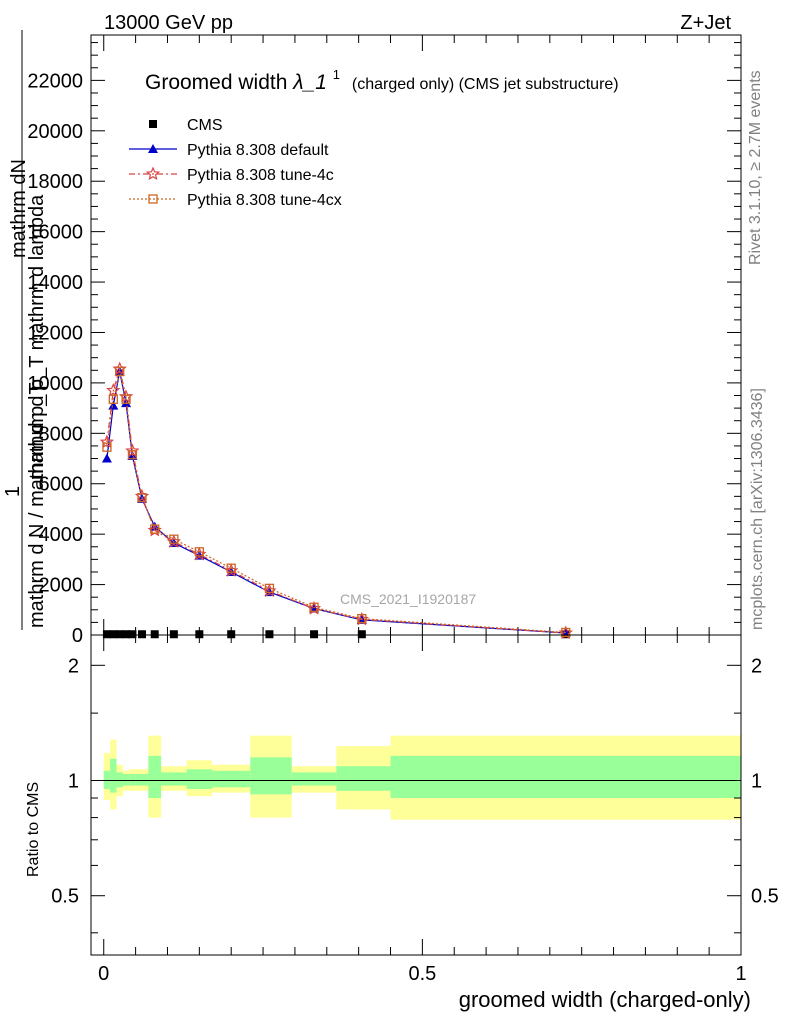  What do you see at coordinates (55, 182) in the screenshot?
I see `main-ytick-label: 18000` at bounding box center [55, 182].